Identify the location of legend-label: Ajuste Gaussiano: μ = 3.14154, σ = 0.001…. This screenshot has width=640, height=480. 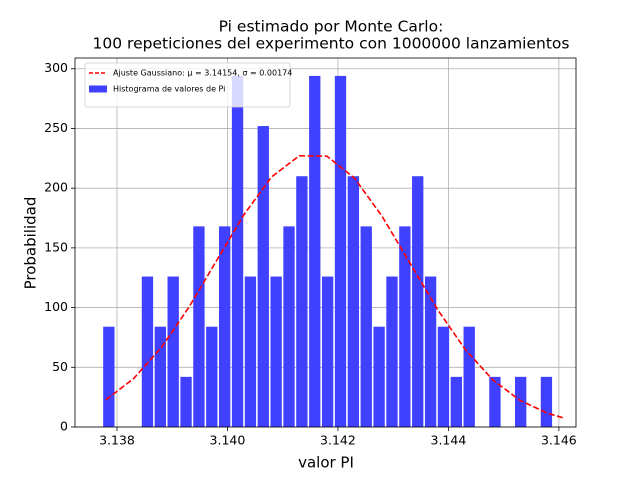
(202, 73).